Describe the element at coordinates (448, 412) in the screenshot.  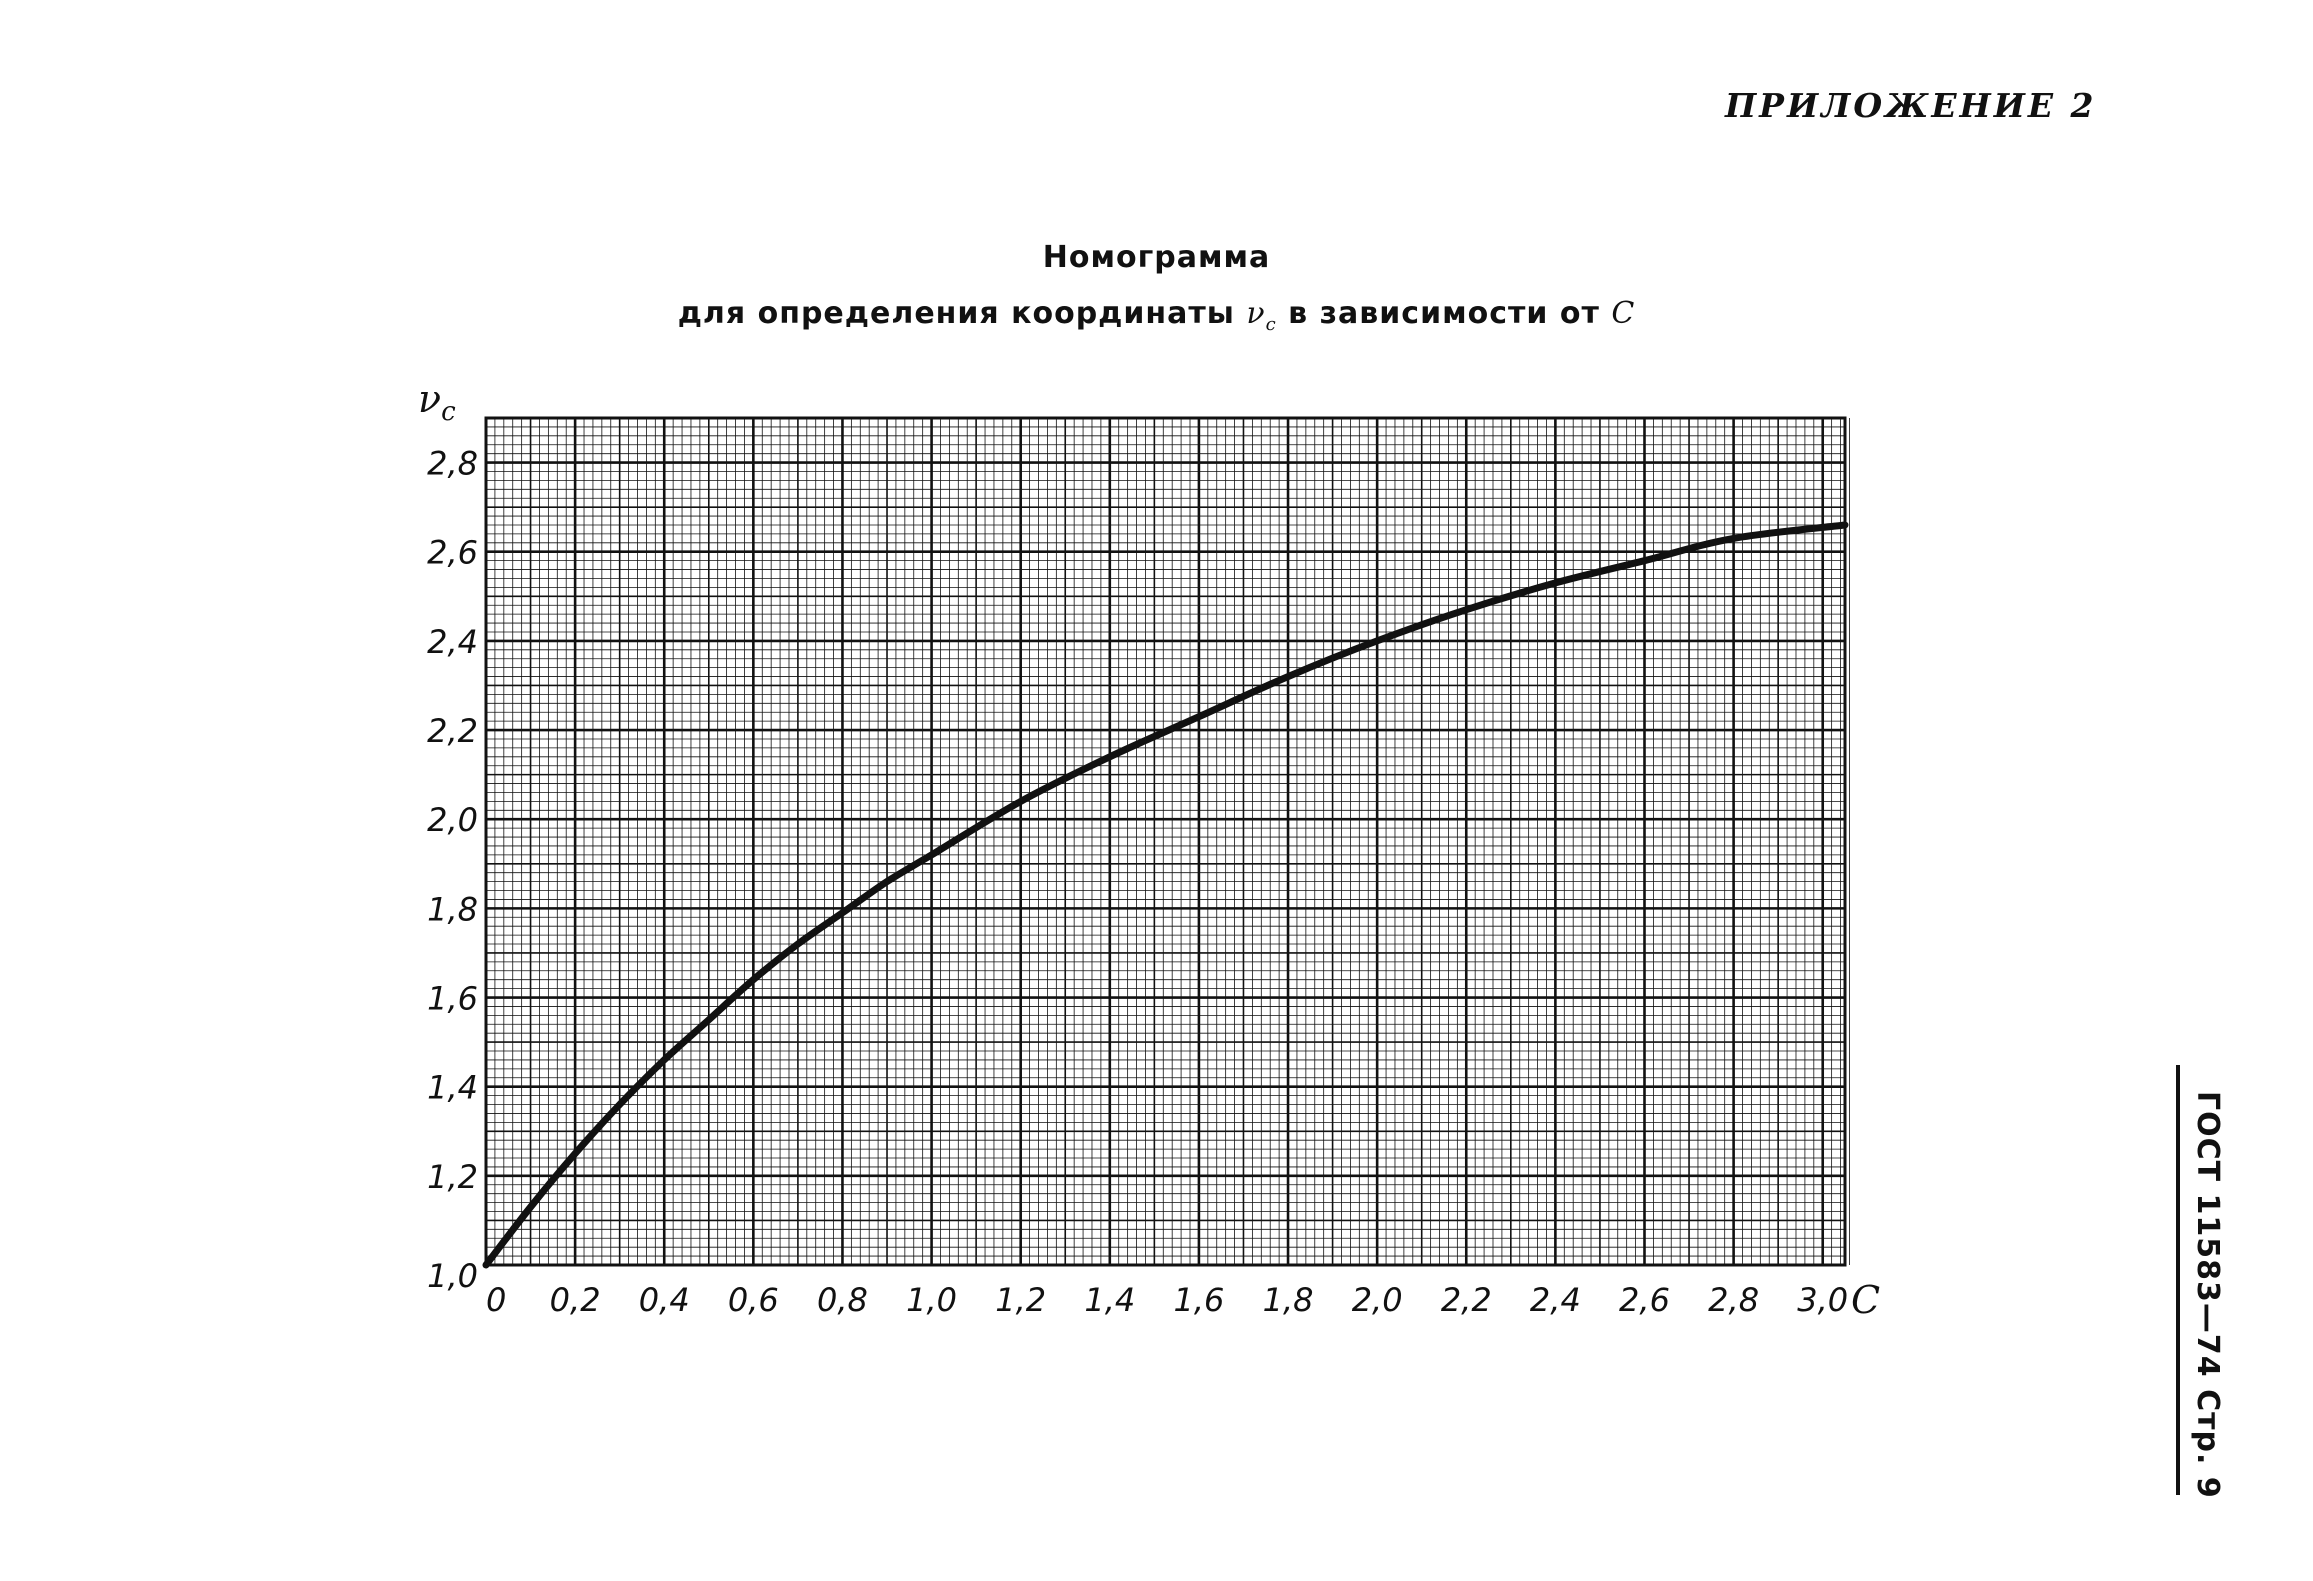
I see `y-axis-label-sub: c` at that location.